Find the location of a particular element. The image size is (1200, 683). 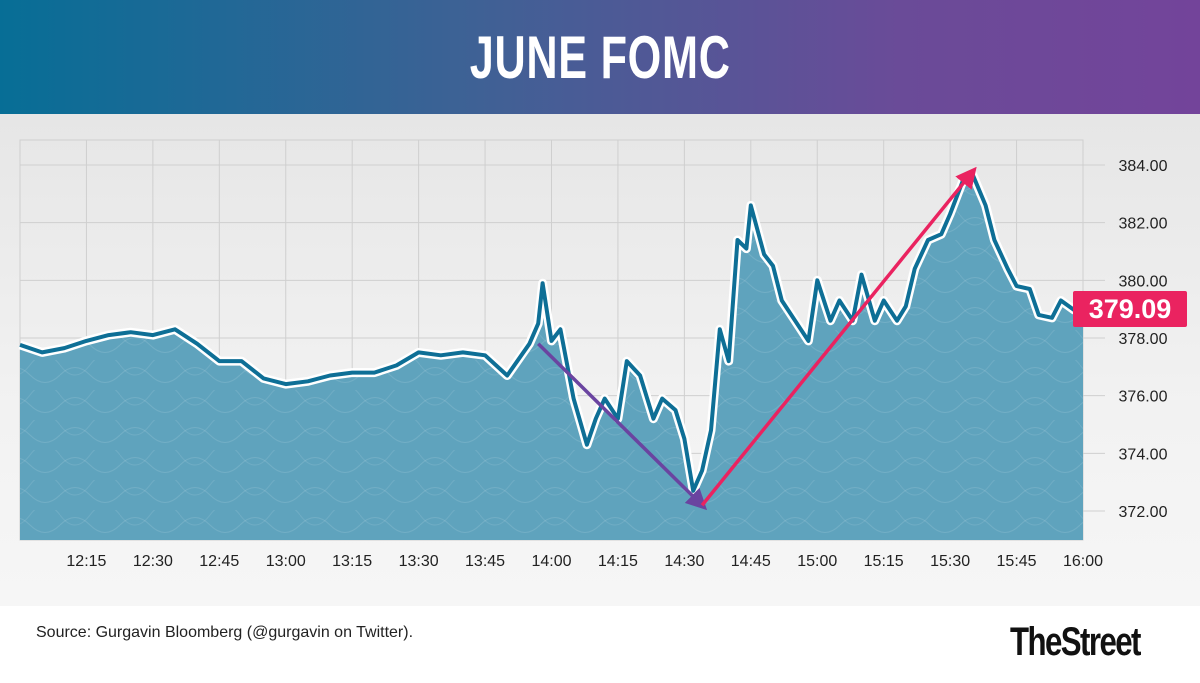

x-tick-label: 15:15 is located at coordinates (884, 561).